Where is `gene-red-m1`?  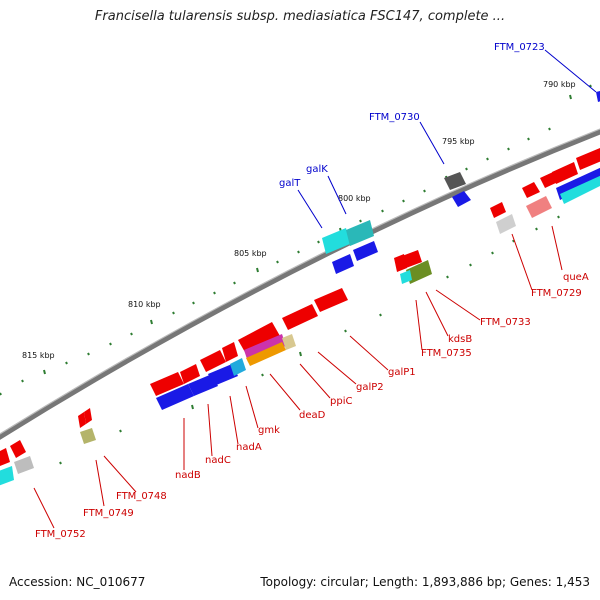
gene-red-m1 is located at coordinates (167, 384).